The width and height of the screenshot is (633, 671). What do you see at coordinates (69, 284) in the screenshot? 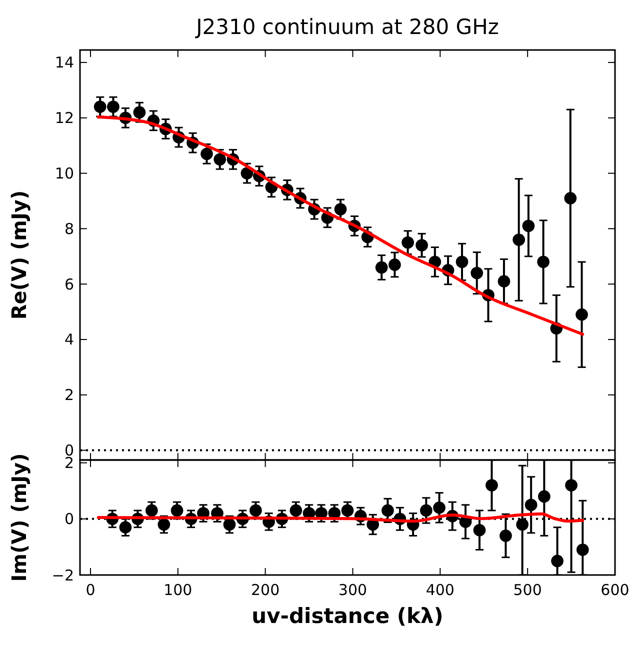
I see `y-tick-label: 6` at bounding box center [69, 284].